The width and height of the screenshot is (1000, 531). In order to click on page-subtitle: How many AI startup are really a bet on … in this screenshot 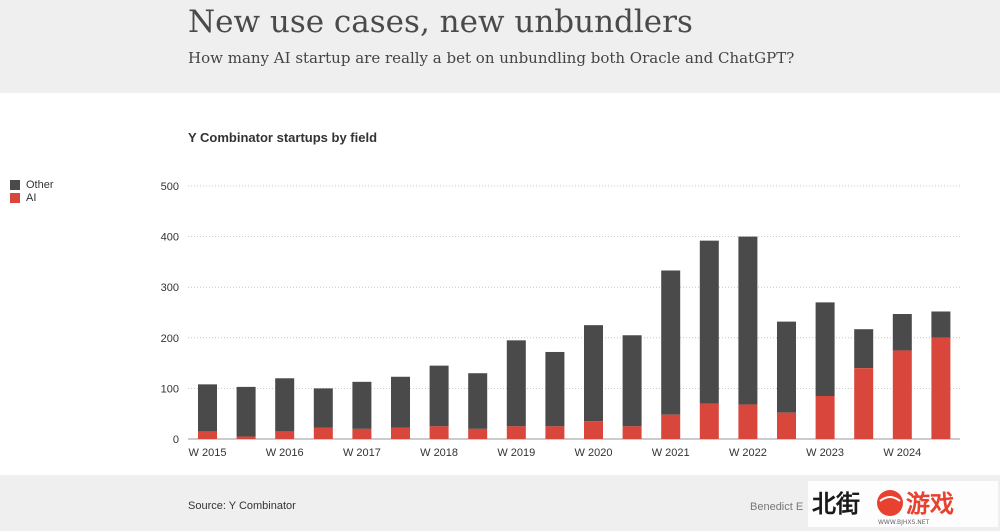, I will do `click(491, 58)`.